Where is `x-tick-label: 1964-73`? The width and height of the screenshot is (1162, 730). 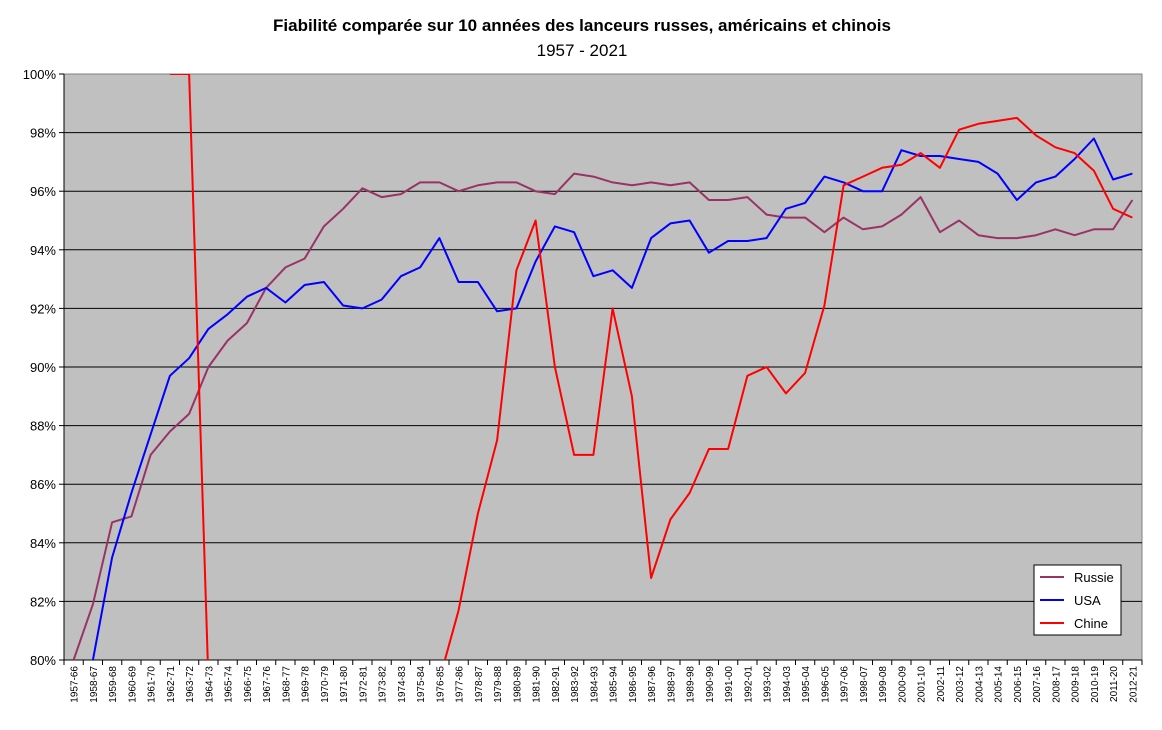 x-tick-label: 1964-73 is located at coordinates (209, 684).